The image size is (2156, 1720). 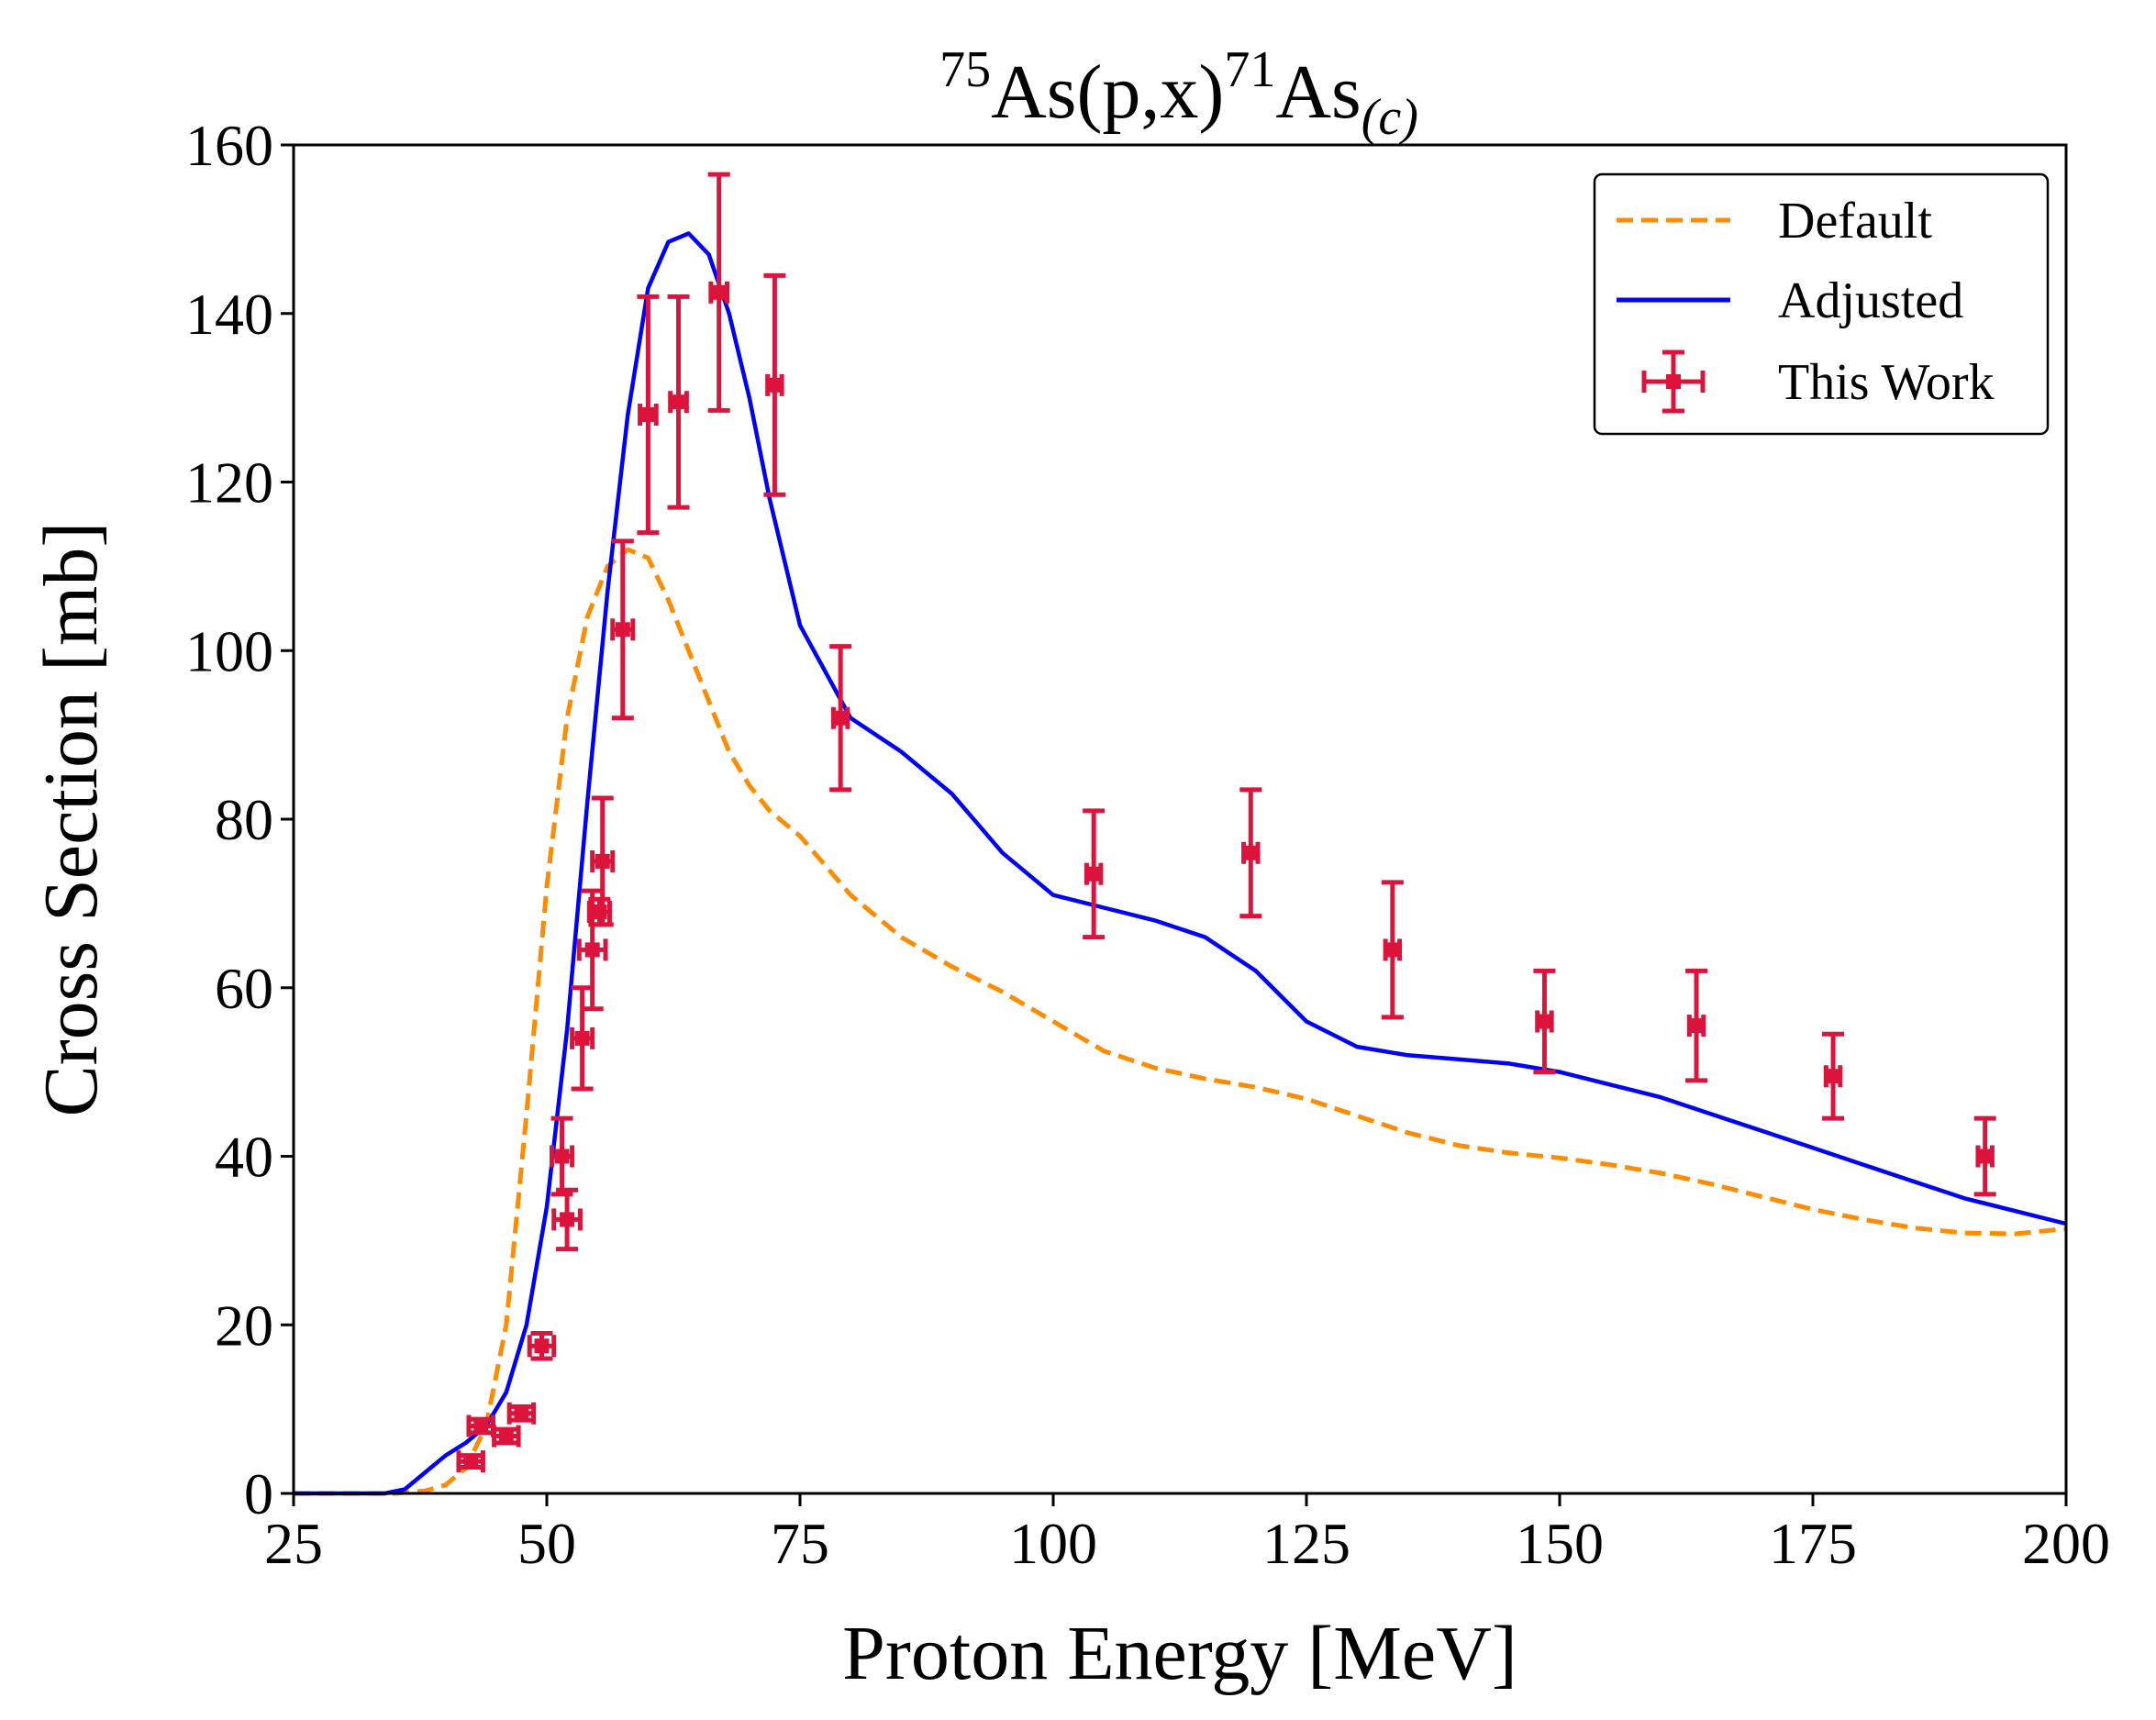 What do you see at coordinates (1389, 117) in the screenshot?
I see `title-subscript: (c)` at bounding box center [1389, 117].